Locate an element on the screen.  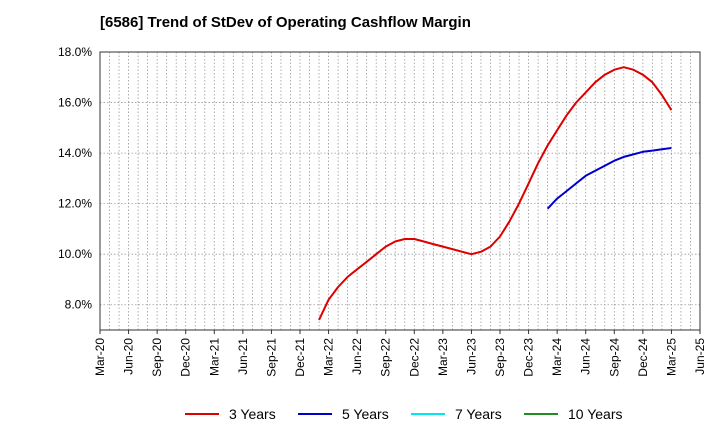
y-tick-label: 18.0% is located at coordinates (75, 52).